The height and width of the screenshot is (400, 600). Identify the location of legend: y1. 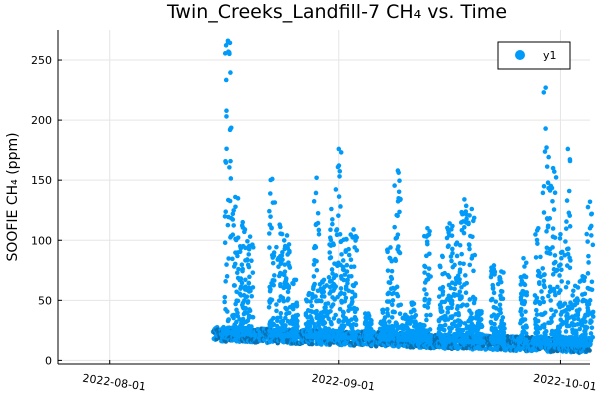
(534, 55).